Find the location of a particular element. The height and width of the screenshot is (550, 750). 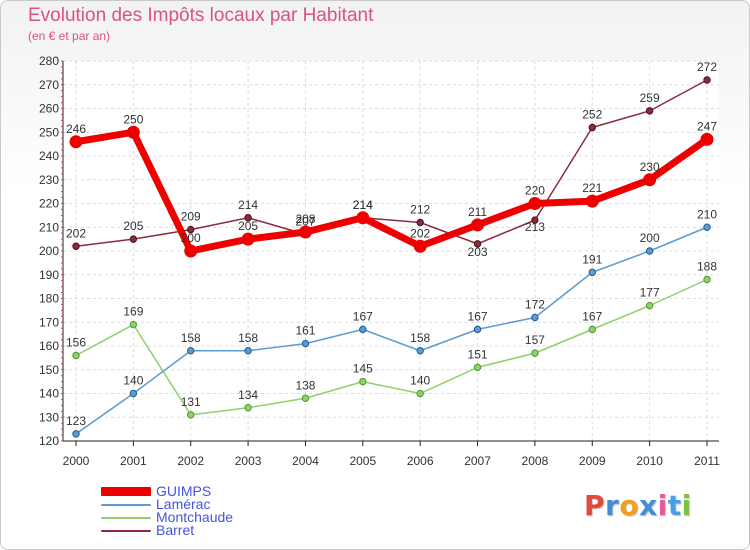

legend-item-lamerac: Lamérac is located at coordinates (167, 504).